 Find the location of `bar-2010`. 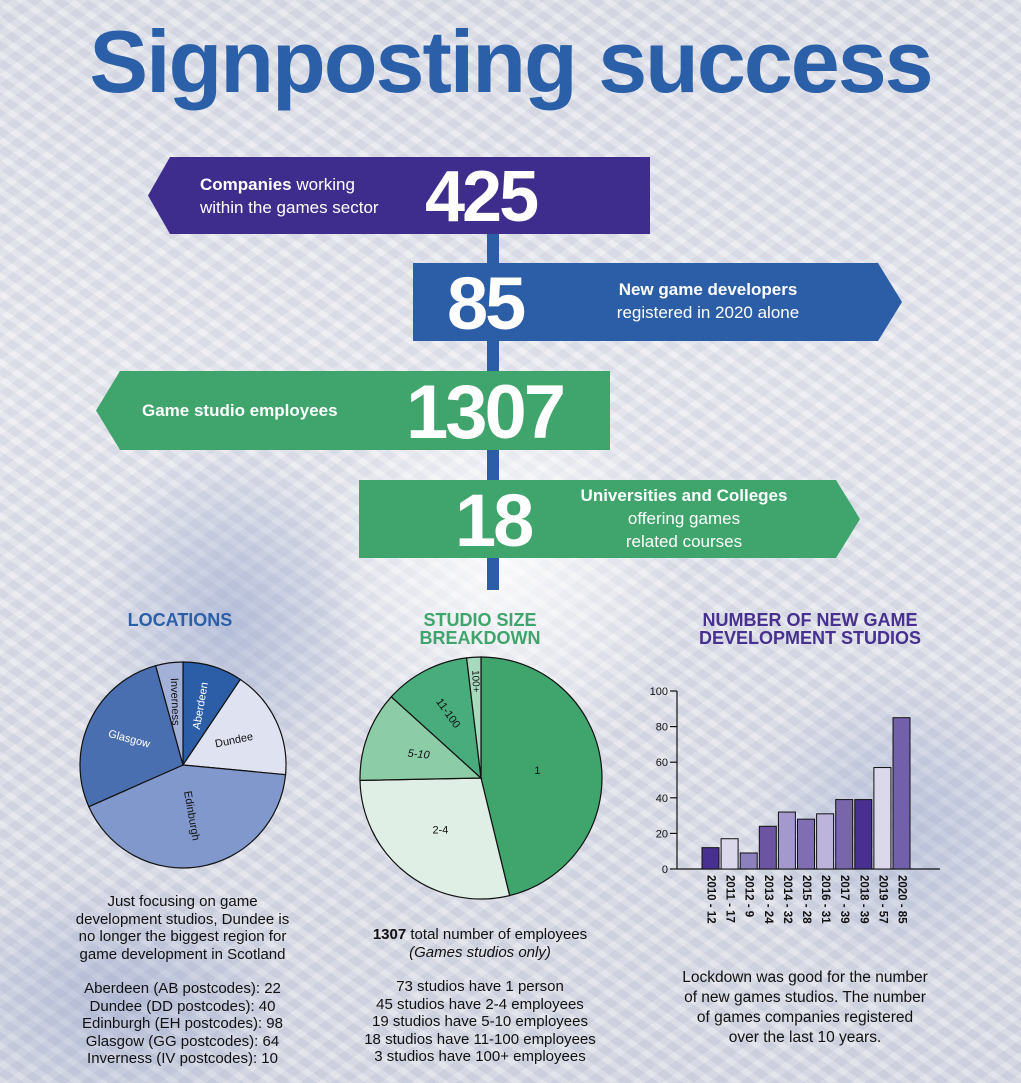

bar-2010 is located at coordinates (710, 858).